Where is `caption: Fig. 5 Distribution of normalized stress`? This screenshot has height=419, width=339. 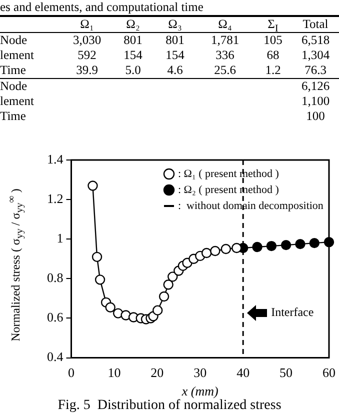
caption: Fig. 5 Distribution of normalized stress is located at coordinates (169, 406).